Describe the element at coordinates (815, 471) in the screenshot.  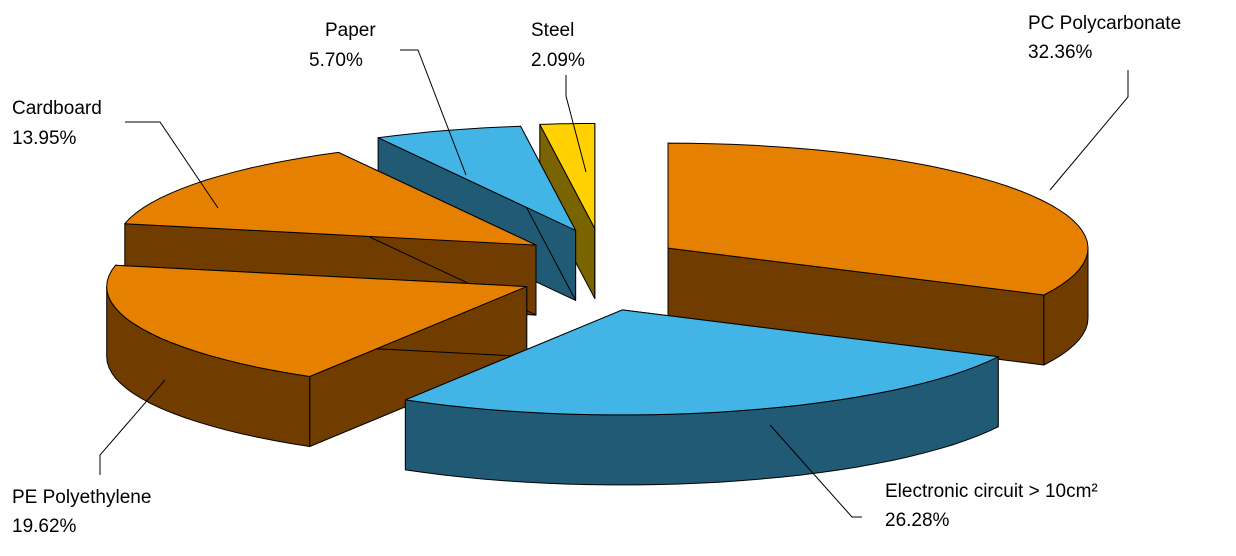
I see `leader-line-electronic-circuit-10cm` at that location.